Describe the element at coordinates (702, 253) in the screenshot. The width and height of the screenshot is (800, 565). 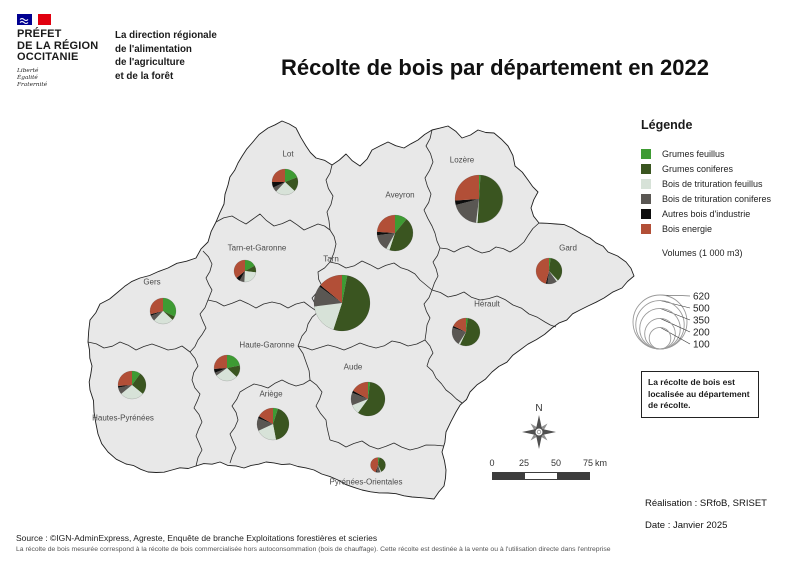
I see `volumes-title: Volumes (1 000 m3)` at that location.